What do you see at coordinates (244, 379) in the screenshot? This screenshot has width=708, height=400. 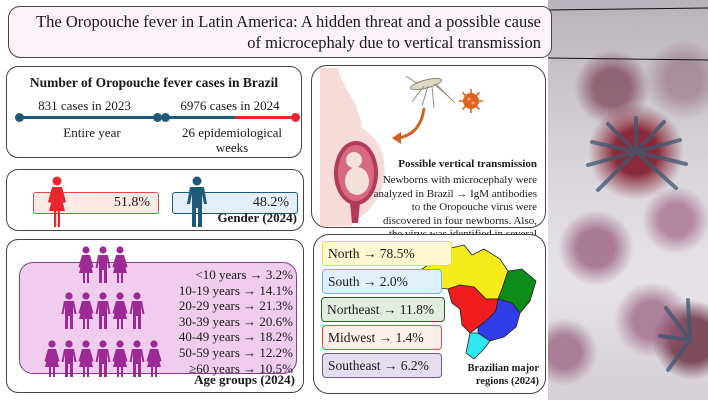 I see `age-groups-label: Age groups (2024)` at bounding box center [244, 379].